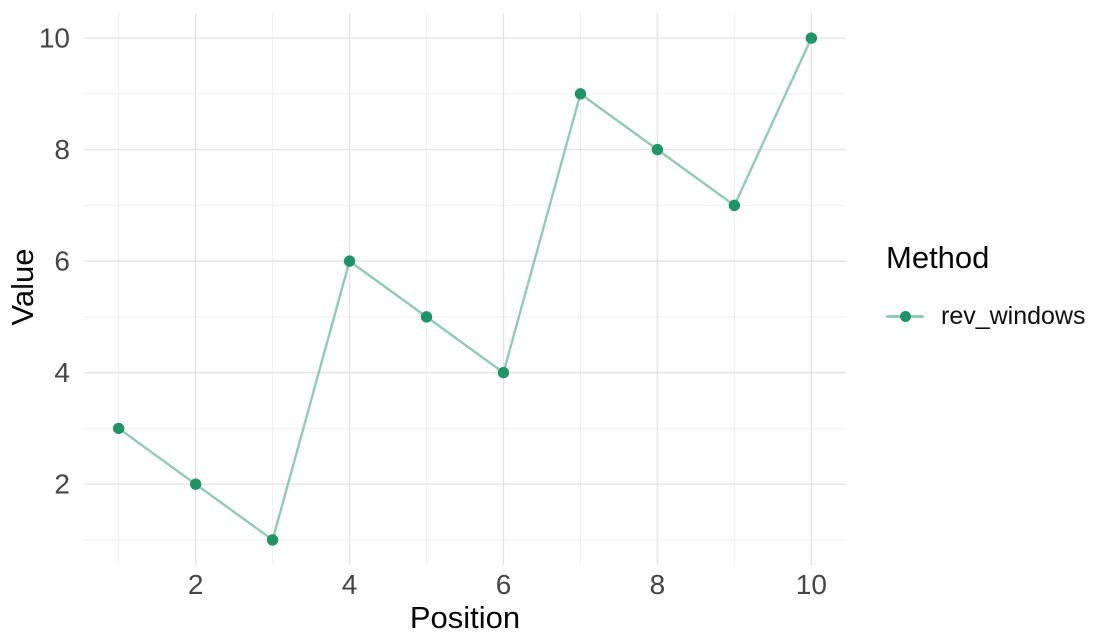 The height and width of the screenshot is (644, 1104). Describe the element at coordinates (62, 149) in the screenshot. I see `y-tick-label: 8` at that location.